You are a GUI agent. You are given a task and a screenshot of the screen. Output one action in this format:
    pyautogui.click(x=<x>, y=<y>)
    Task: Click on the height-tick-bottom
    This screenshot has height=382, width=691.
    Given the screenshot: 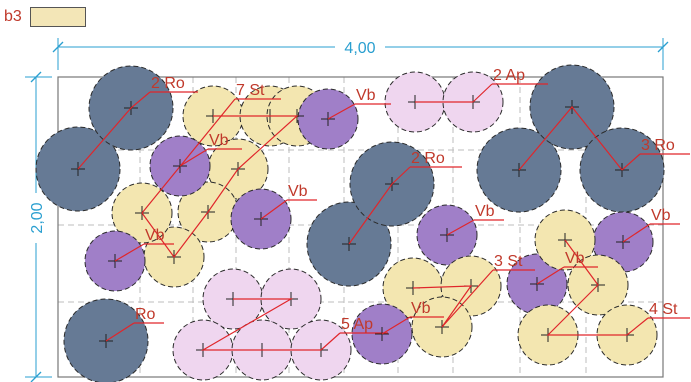 What is the action you would take?
    pyautogui.click(x=36, y=376)
    